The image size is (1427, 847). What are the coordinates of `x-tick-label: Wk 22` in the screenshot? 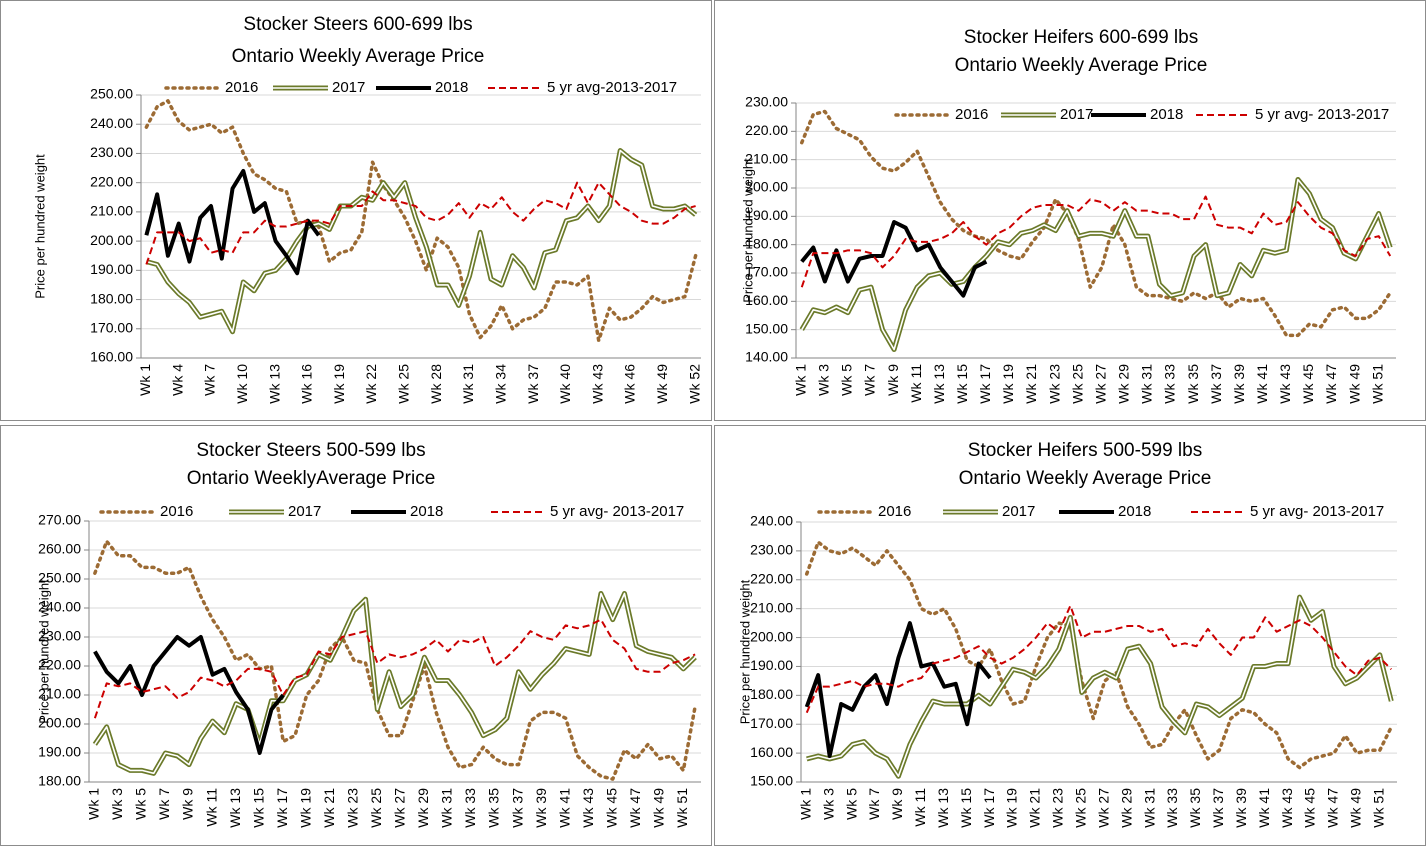 It's located at (371, 384).